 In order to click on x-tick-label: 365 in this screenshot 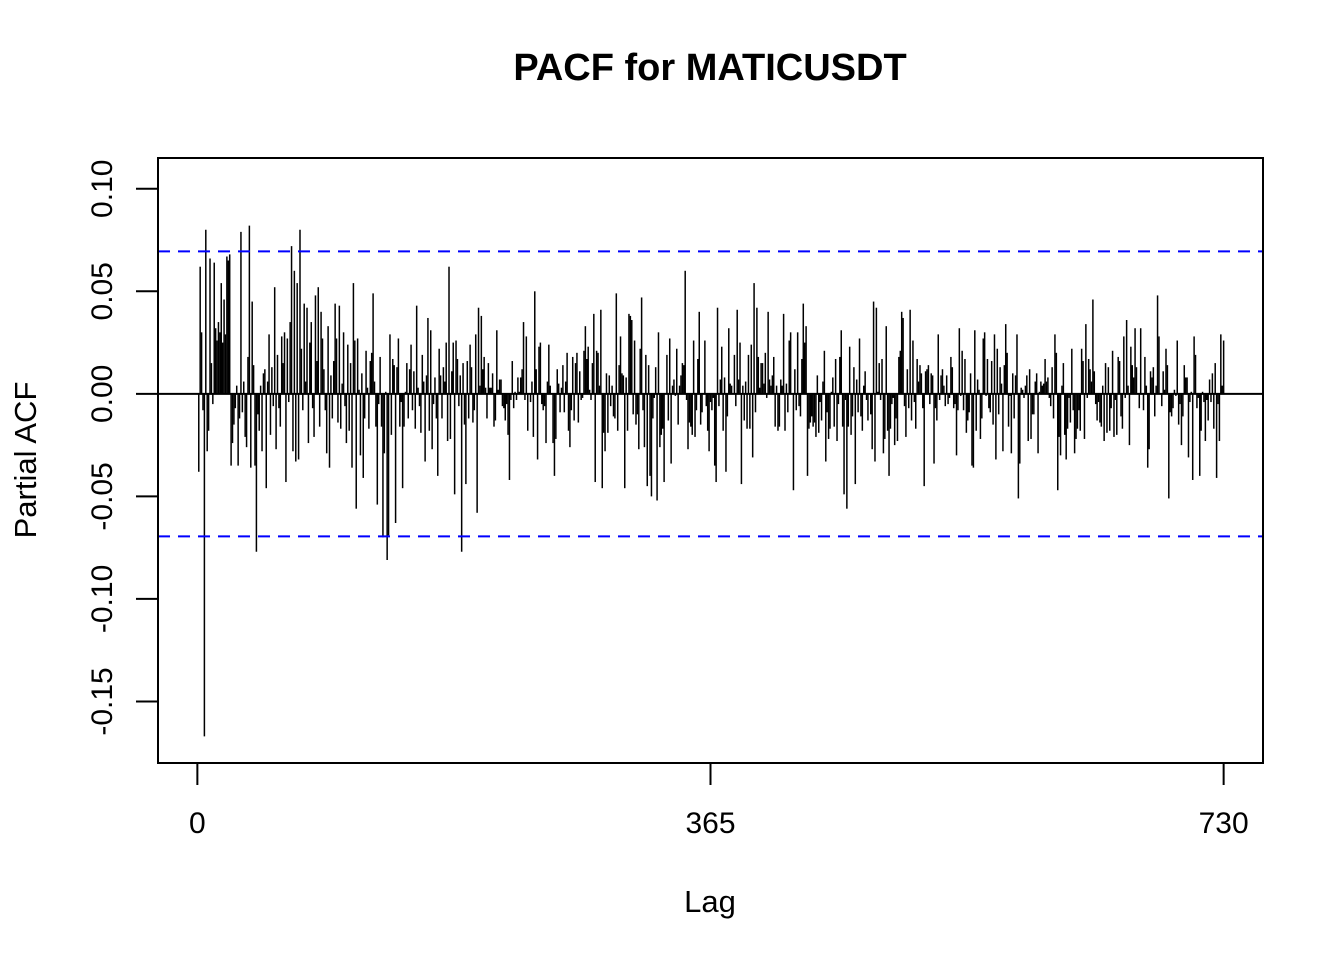, I will do `click(710, 823)`.